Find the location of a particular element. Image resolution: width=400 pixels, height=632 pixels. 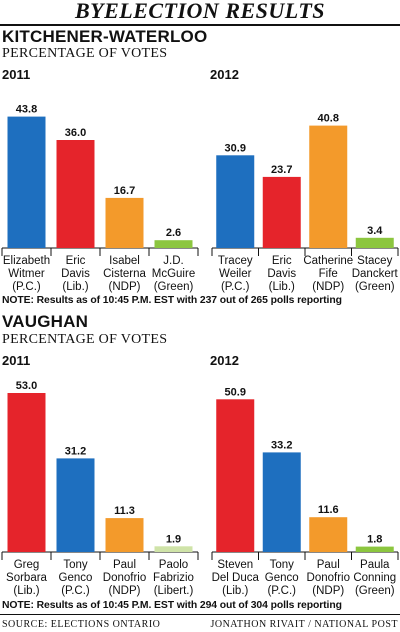

data-label: 1.9 is located at coordinates (173, 539).